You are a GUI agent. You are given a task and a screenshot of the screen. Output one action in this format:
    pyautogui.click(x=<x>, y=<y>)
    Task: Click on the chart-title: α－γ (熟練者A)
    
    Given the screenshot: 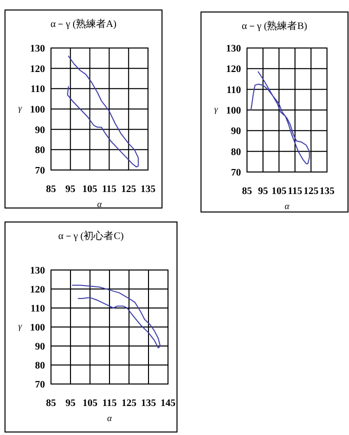 What is the action you would take?
    pyautogui.click(x=83, y=24)
    